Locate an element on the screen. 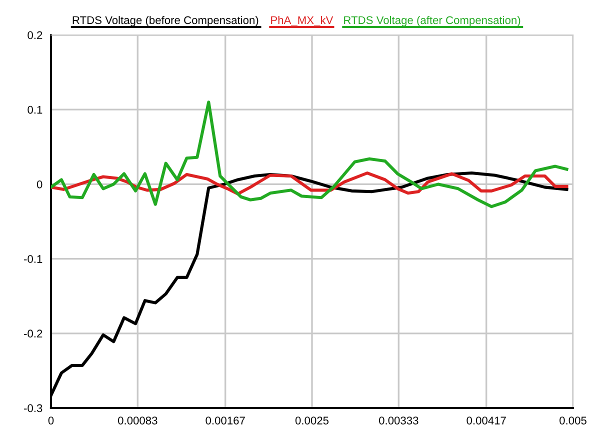 The height and width of the screenshot is (434, 594). x-tick-label: 0.00083 is located at coordinates (138, 420).